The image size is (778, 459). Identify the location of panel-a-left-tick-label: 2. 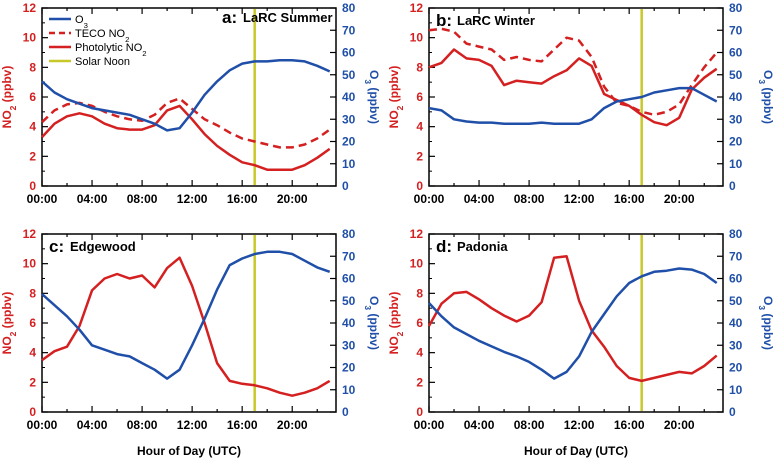
(32, 156).